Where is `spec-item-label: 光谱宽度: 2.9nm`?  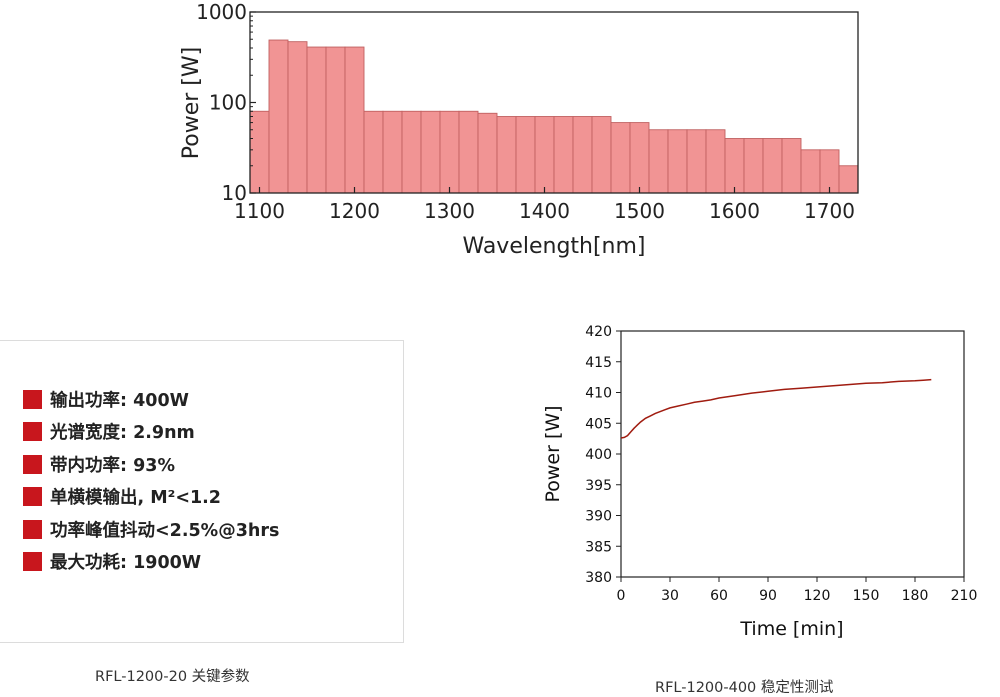 spec-item-label: 光谱宽度: 2.9nm is located at coordinates (122, 433).